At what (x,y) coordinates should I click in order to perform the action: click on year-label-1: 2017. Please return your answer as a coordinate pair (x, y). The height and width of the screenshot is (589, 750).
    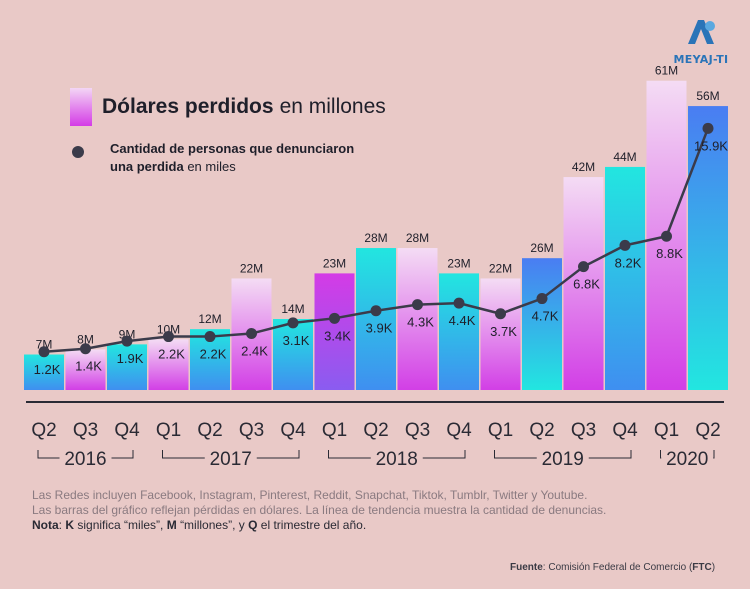
    Looking at the image, I should click on (231, 459).